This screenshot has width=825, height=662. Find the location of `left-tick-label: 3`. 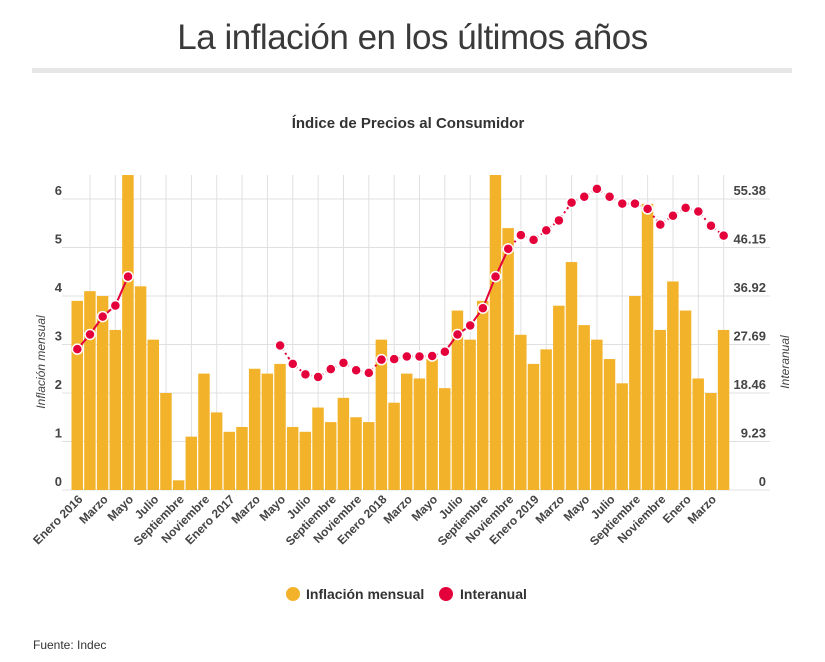

left-tick-label: 3 is located at coordinates (58, 336).